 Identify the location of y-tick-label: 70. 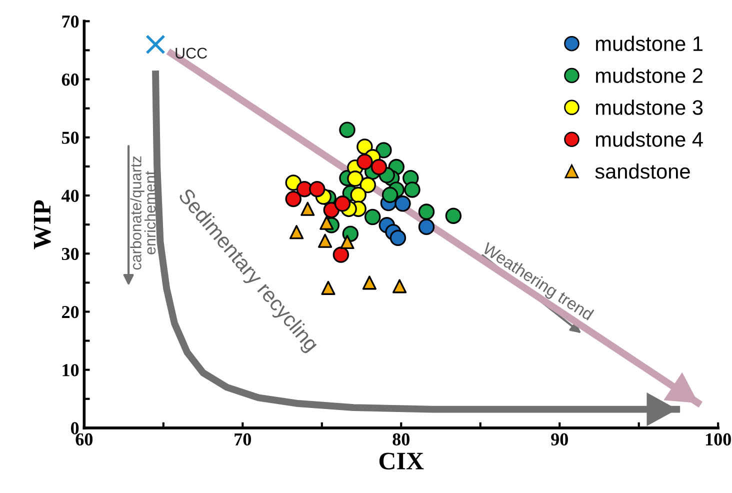
(70, 21).